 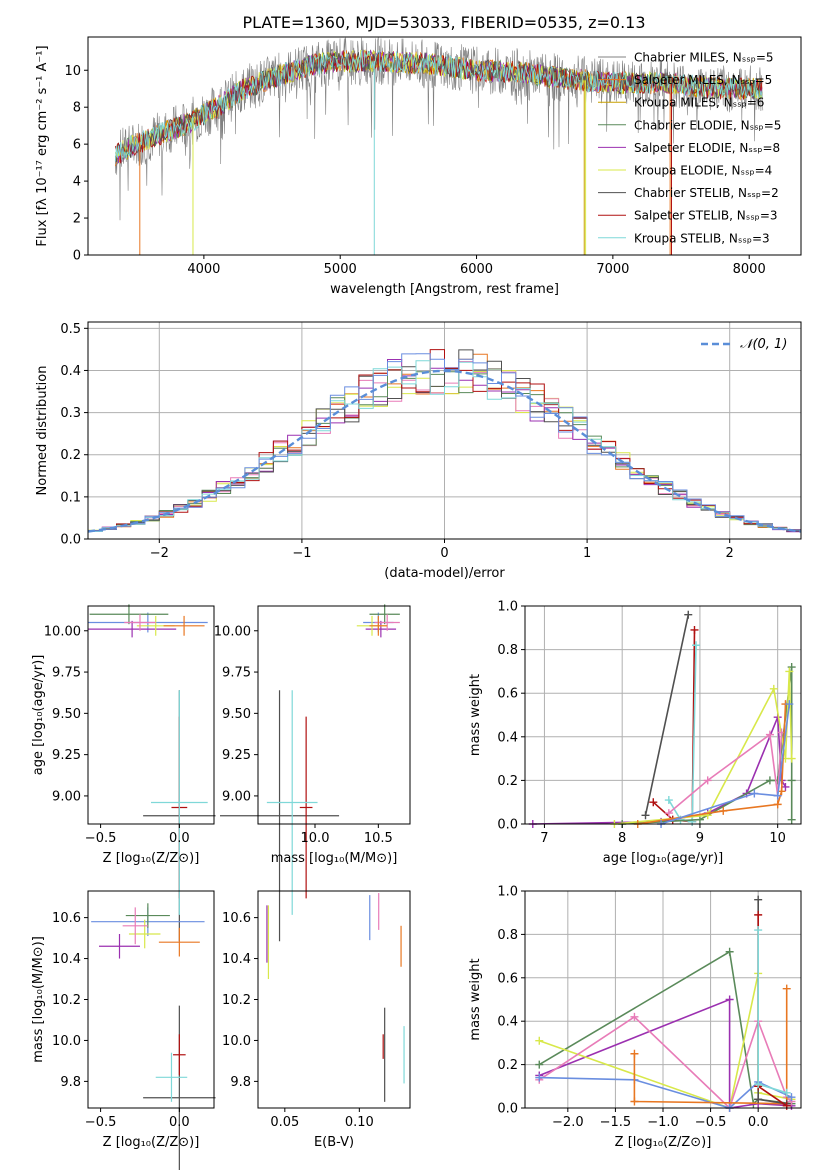 I want to click on y-tick-label: 0.8, so click(x=507, y=650).